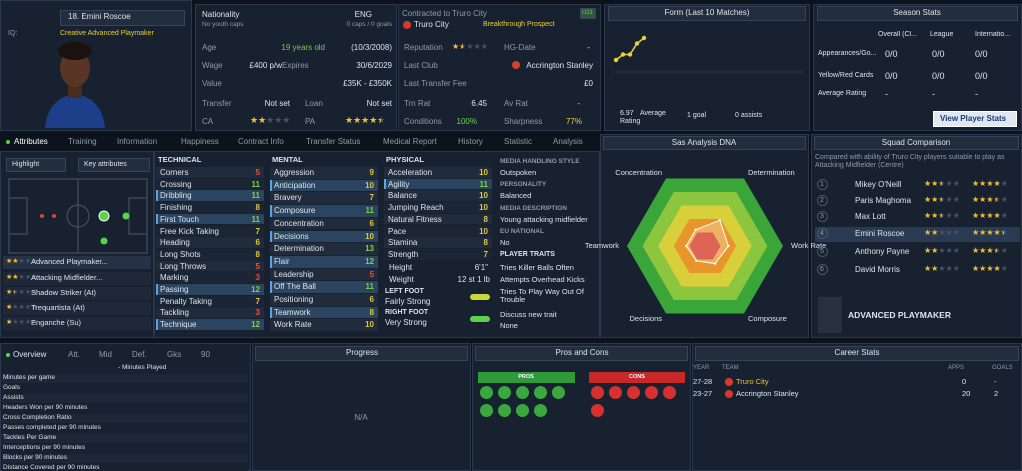  What do you see at coordinates (857, 407) in the screenshot?
I see `career-panel` at bounding box center [857, 407].